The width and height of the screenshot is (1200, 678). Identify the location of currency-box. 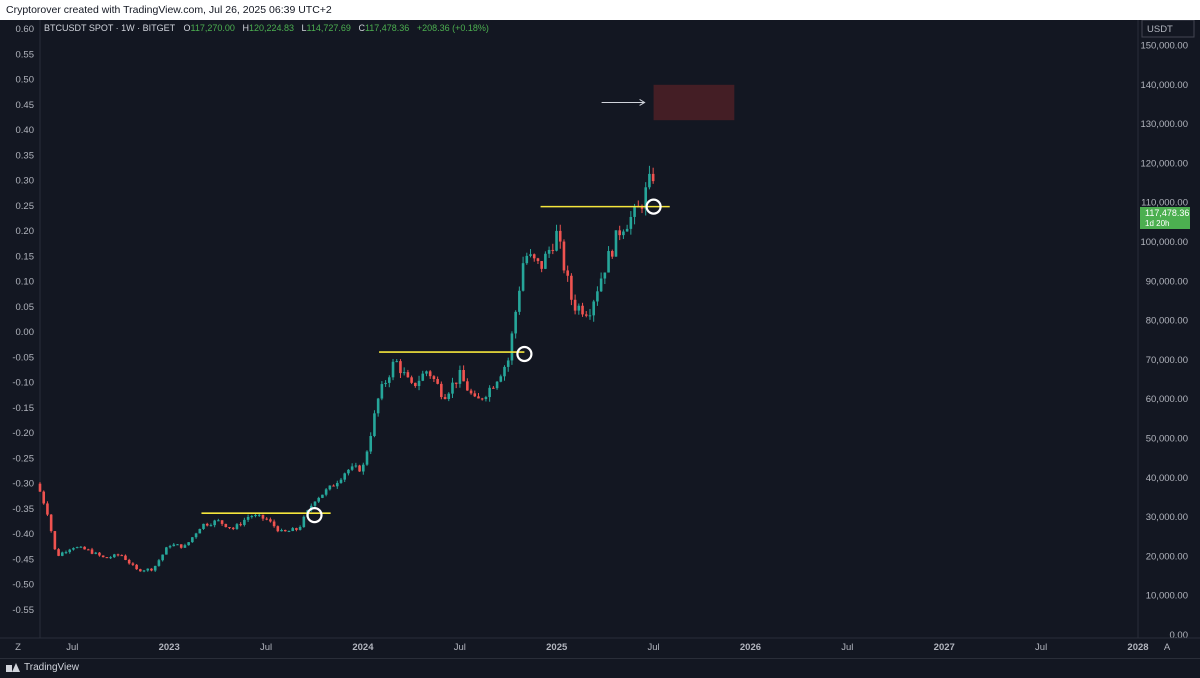
(1168, 29).